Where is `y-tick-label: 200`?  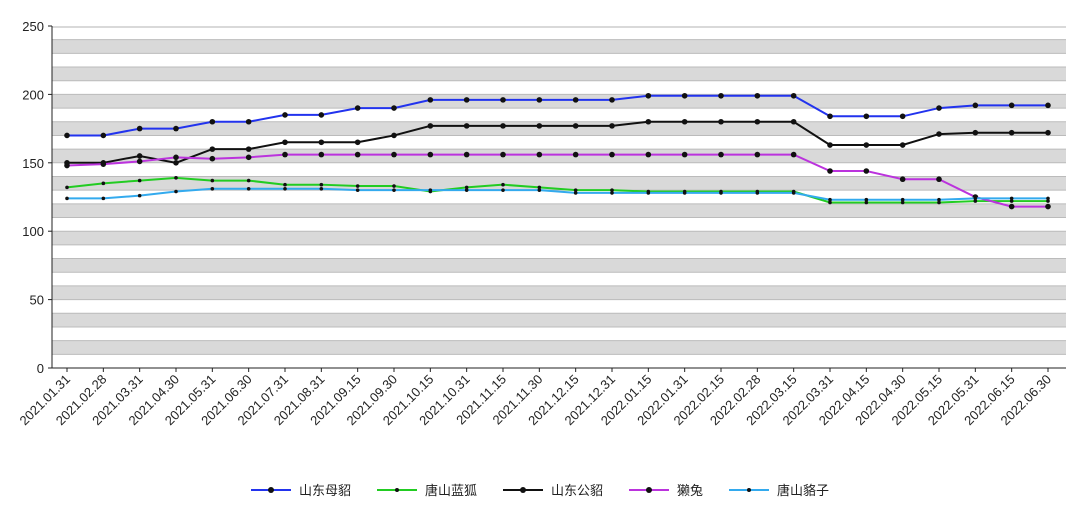
y-tick-label: 200 is located at coordinates (33, 94).